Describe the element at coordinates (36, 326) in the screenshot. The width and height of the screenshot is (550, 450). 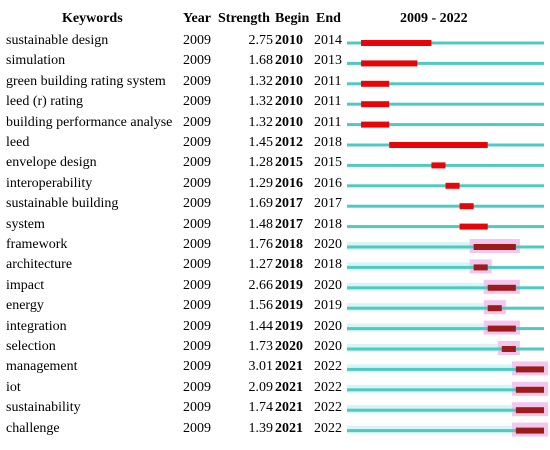
I see `keyword-cell: integration` at that location.